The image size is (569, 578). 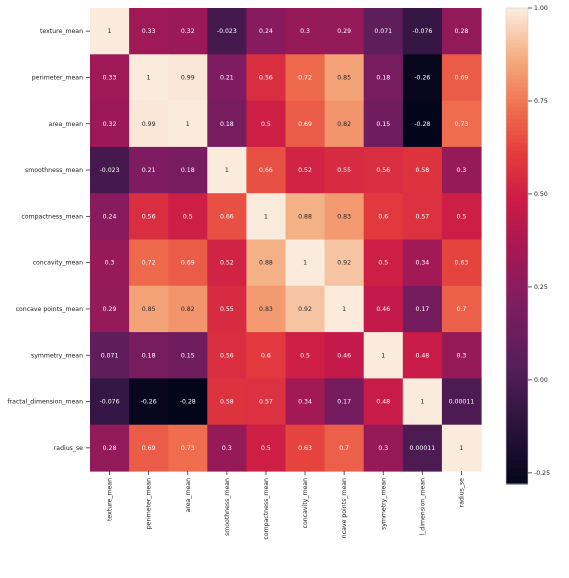 What do you see at coordinates (266, 170) in the screenshot?
I see `heatmap-cell-value: 0.66` at bounding box center [266, 170].